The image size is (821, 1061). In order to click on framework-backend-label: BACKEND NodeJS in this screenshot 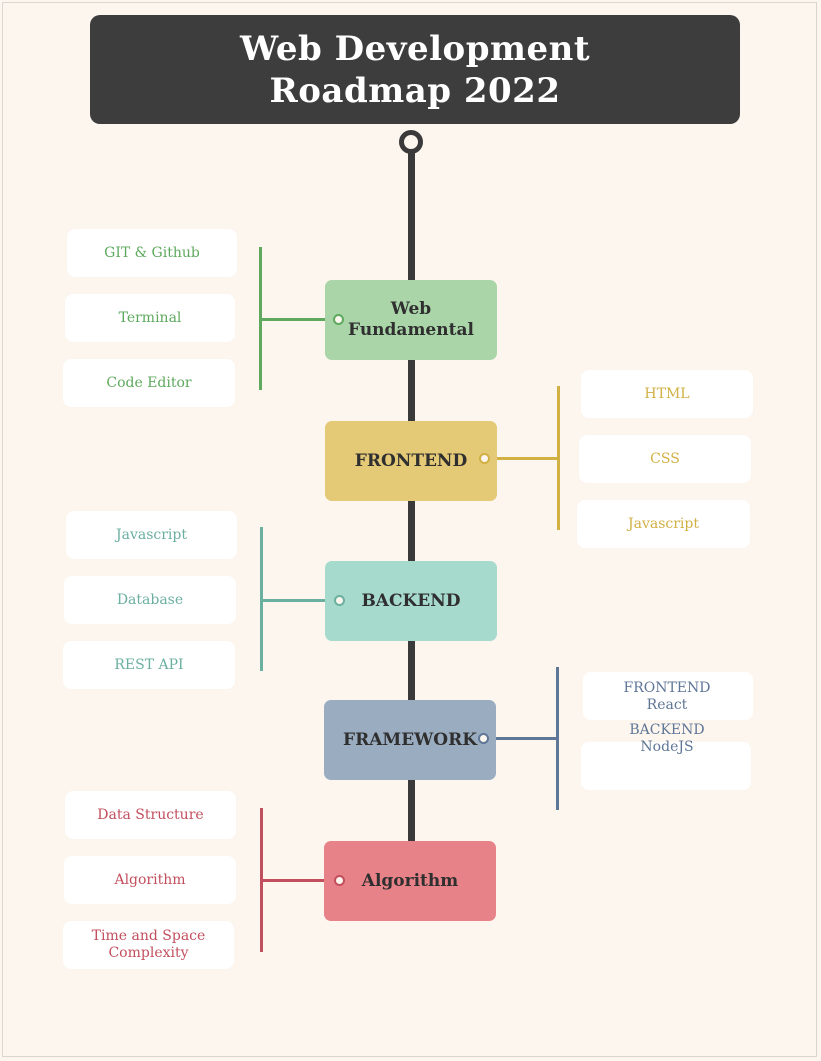, I will do `click(667, 739)`.